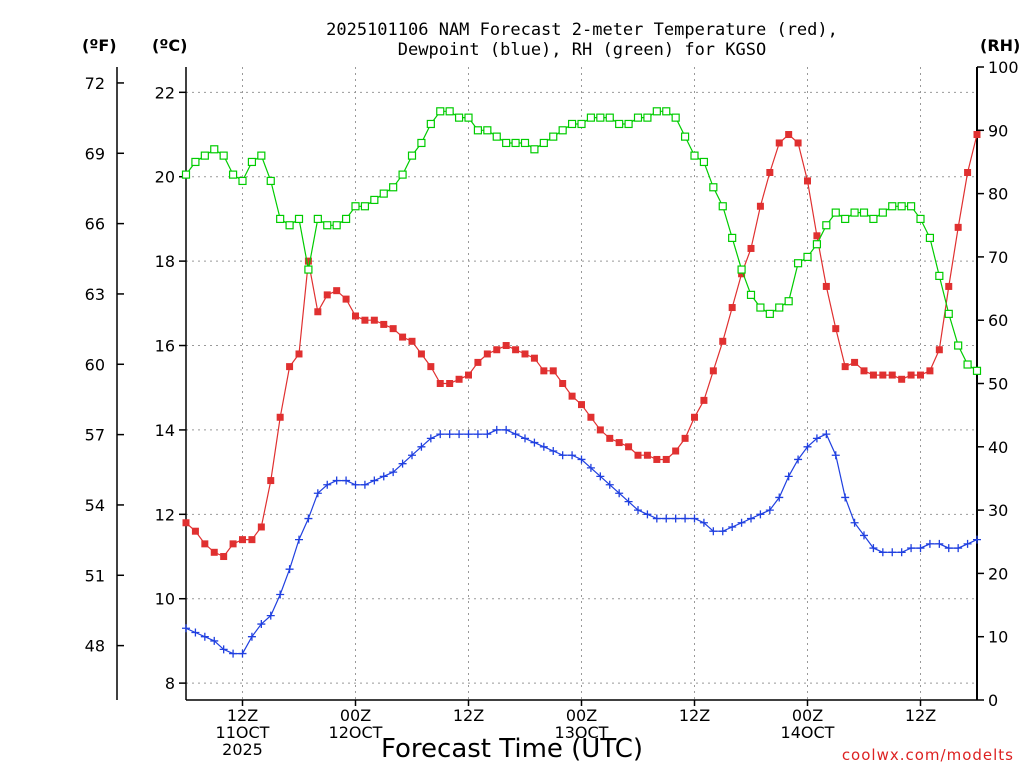 The image size is (1024, 768). I want to click on fahrenheit-tick-label: 72, so click(95, 83).